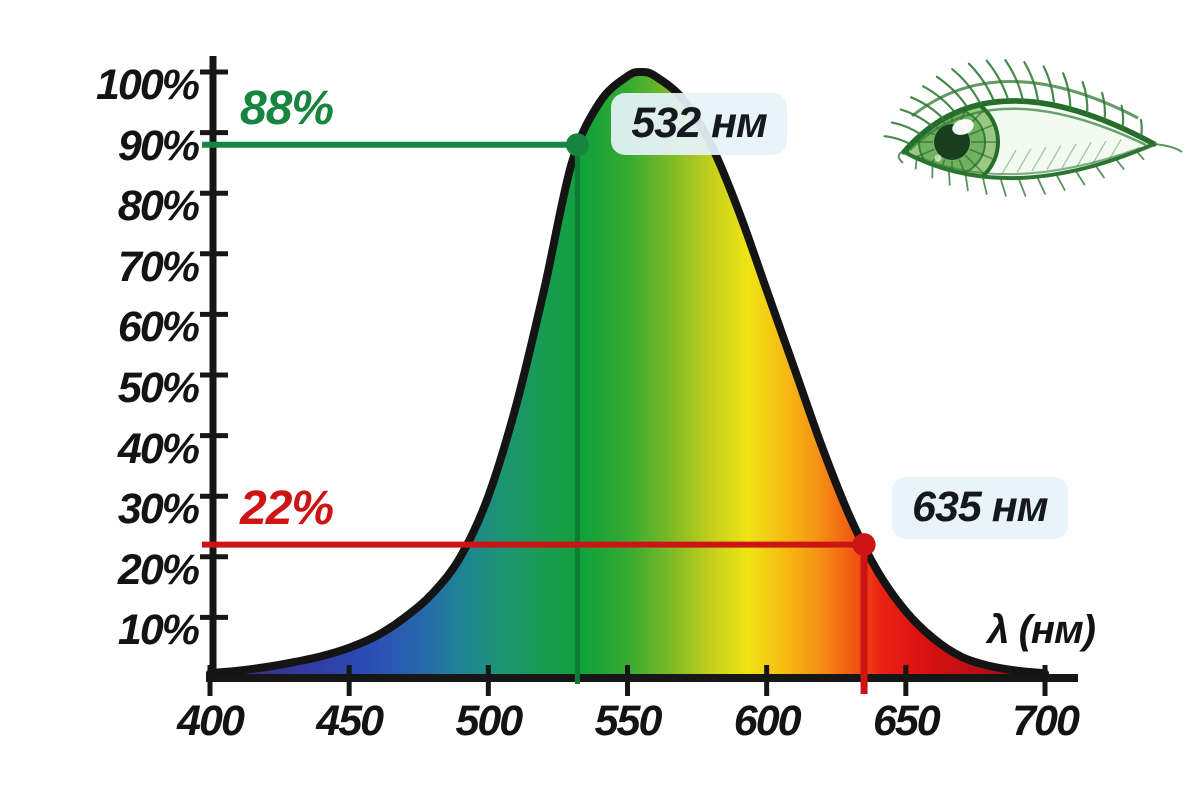 This screenshot has height=800, width=1200. I want to click on y-tick-label: 30%, so click(158, 509).